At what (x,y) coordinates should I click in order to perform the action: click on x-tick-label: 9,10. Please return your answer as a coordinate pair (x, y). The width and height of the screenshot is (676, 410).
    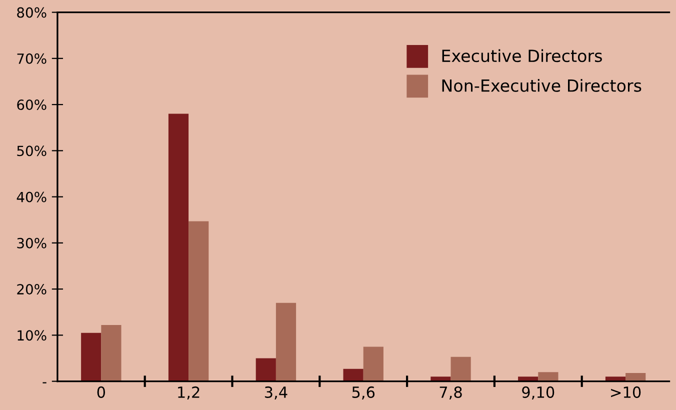
    Looking at the image, I should click on (538, 393).